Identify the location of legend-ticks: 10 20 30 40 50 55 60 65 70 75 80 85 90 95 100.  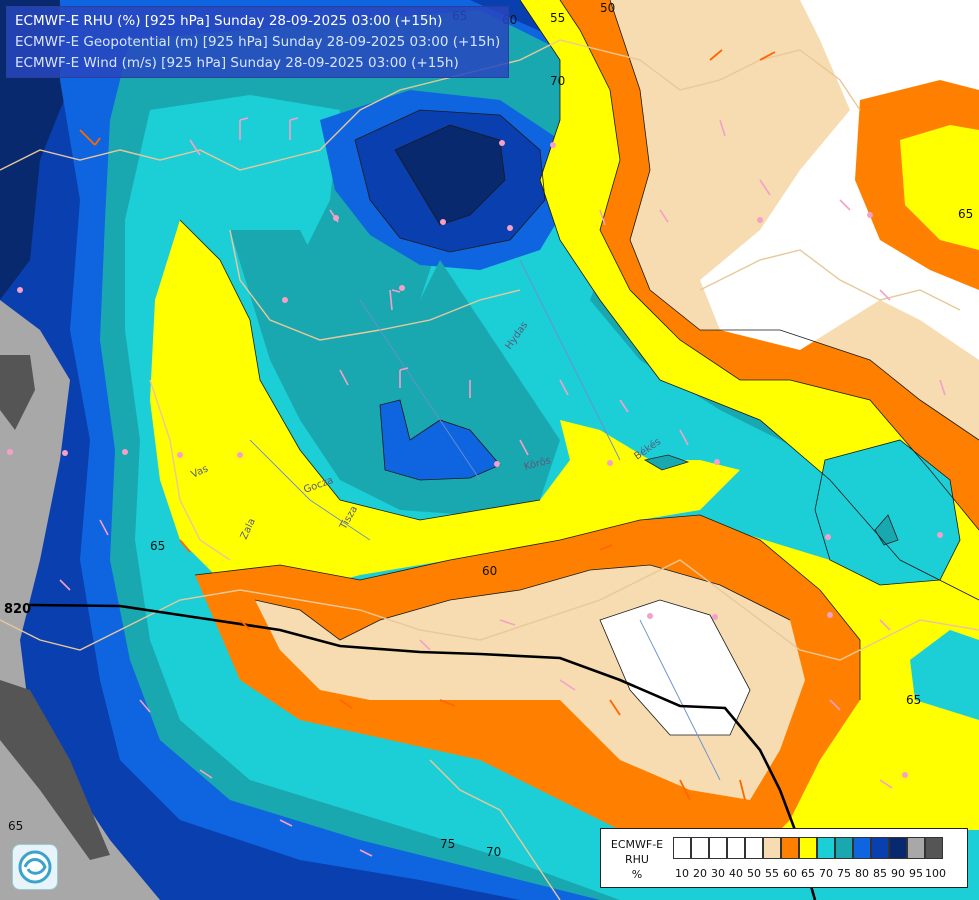
(809, 873).